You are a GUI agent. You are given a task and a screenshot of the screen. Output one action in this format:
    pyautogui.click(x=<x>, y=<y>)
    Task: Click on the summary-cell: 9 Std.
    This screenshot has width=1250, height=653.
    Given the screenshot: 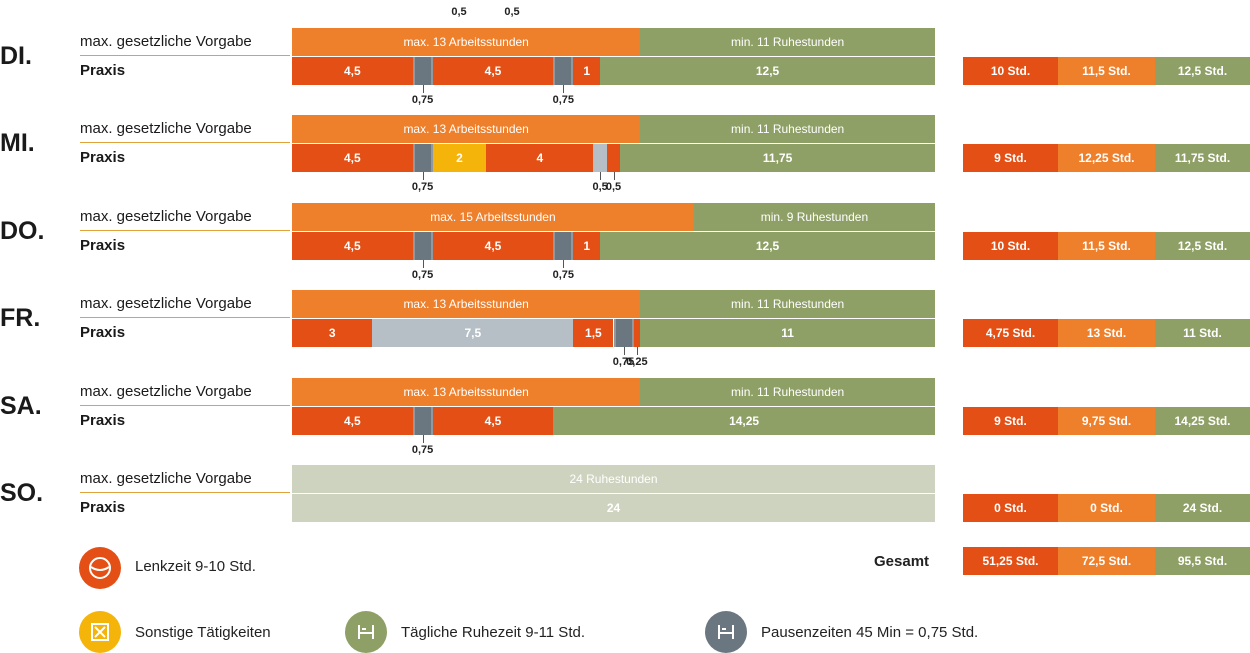 What is the action you would take?
    pyautogui.click(x=1010, y=421)
    